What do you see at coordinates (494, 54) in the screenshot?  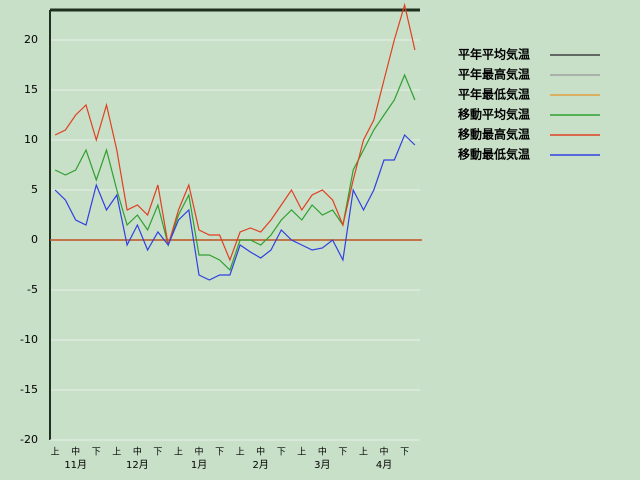 I see `legend-label: 平年平均気温` at bounding box center [494, 54].